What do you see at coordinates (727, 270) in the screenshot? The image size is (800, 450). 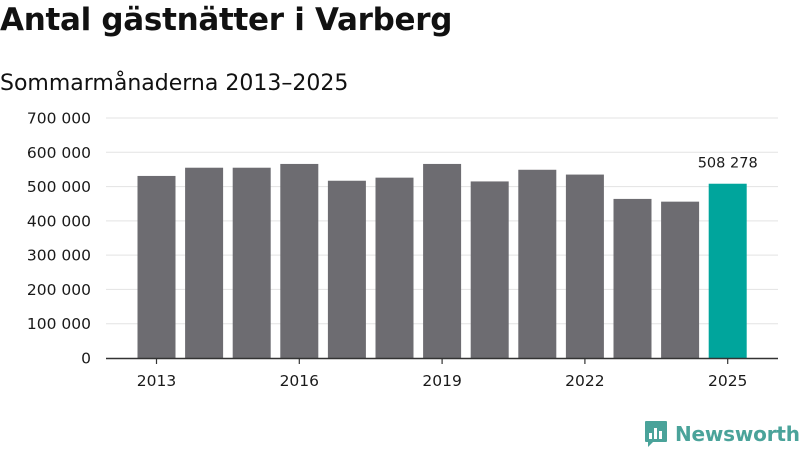 I see `bar-2025` at bounding box center [727, 270].